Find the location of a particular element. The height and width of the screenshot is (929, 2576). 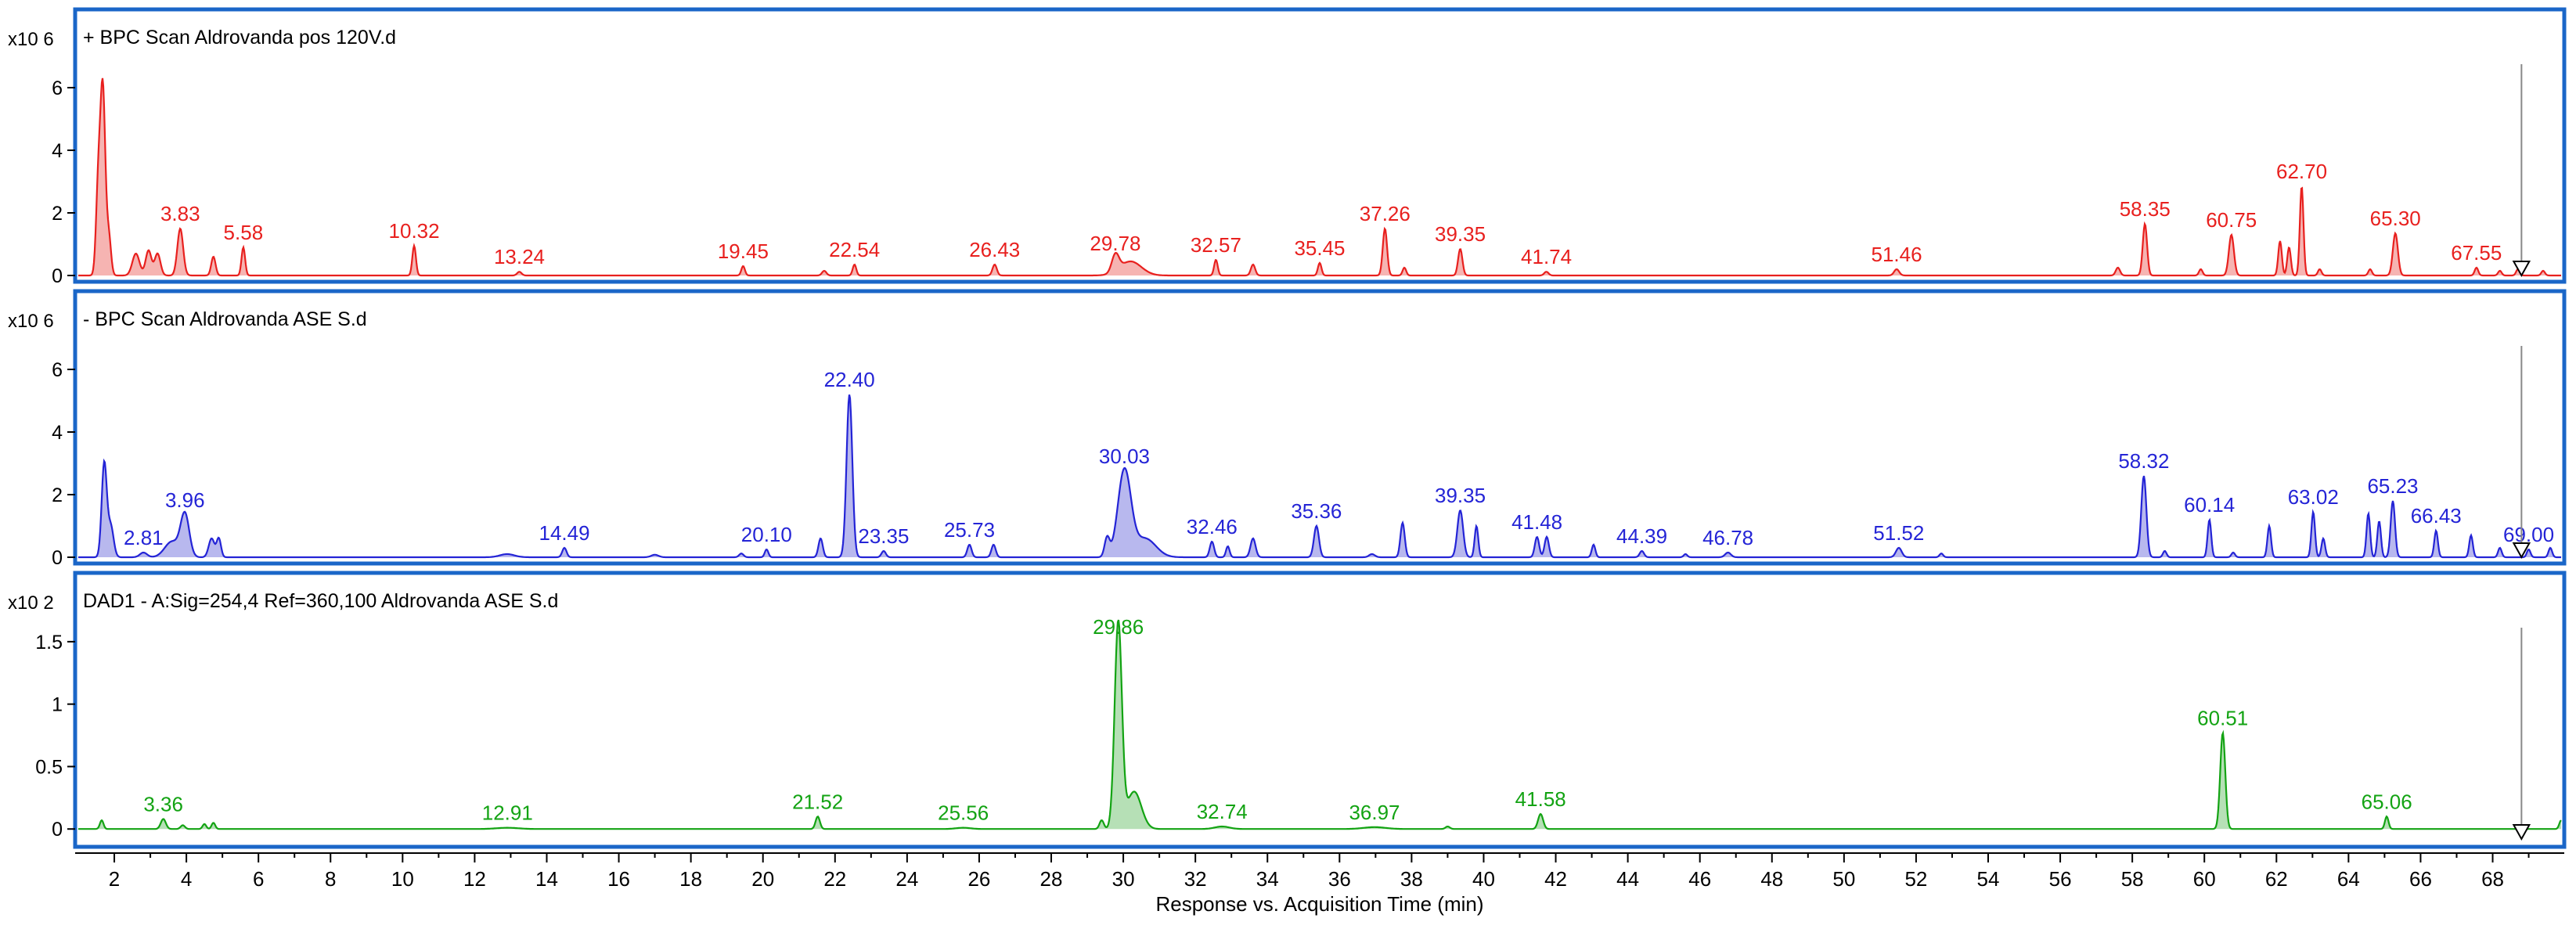

x-tick-label: 24 is located at coordinates (906, 879).